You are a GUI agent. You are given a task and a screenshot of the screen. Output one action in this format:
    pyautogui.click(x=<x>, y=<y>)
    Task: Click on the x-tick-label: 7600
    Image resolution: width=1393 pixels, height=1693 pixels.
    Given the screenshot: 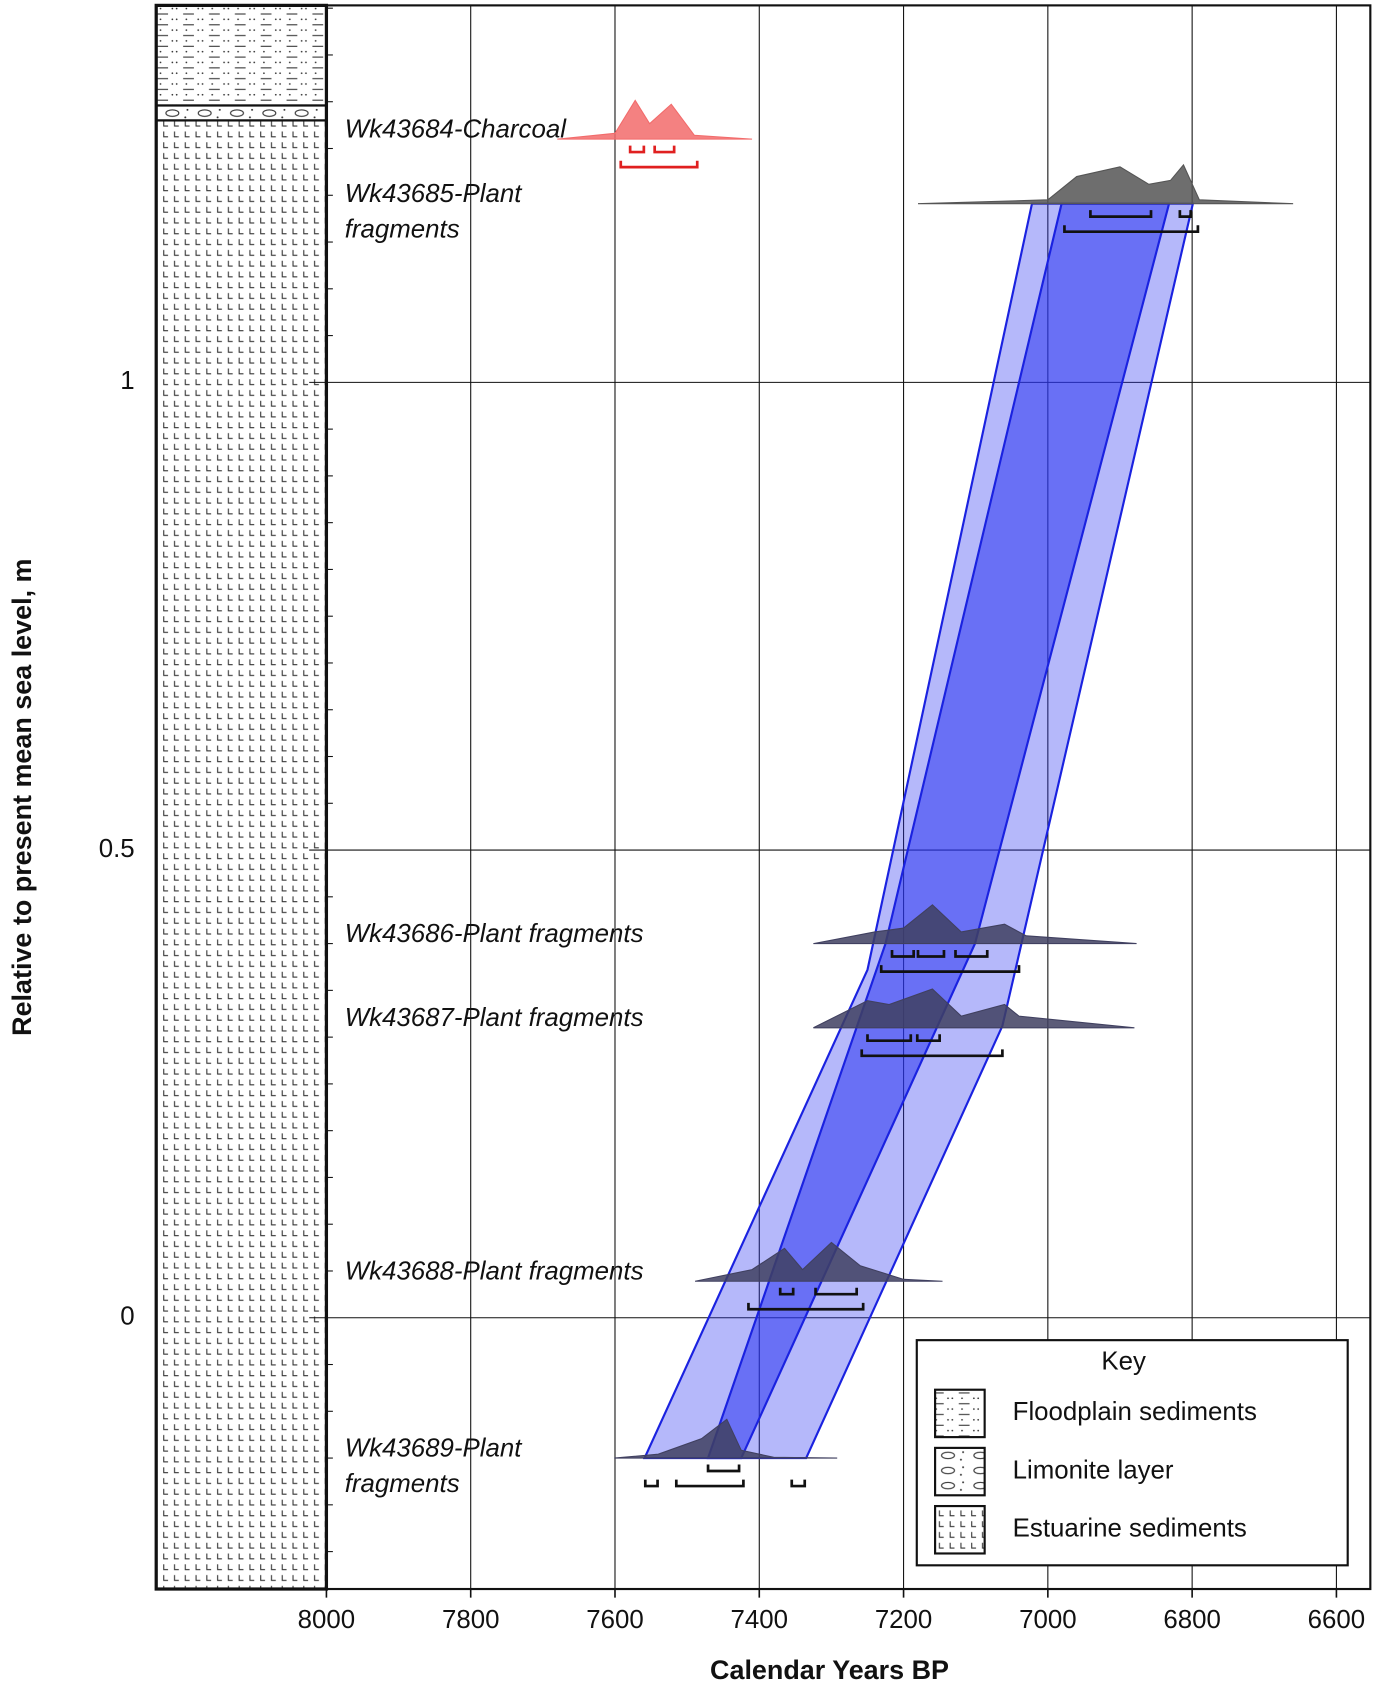 What is the action you would take?
    pyautogui.click(x=615, y=1620)
    